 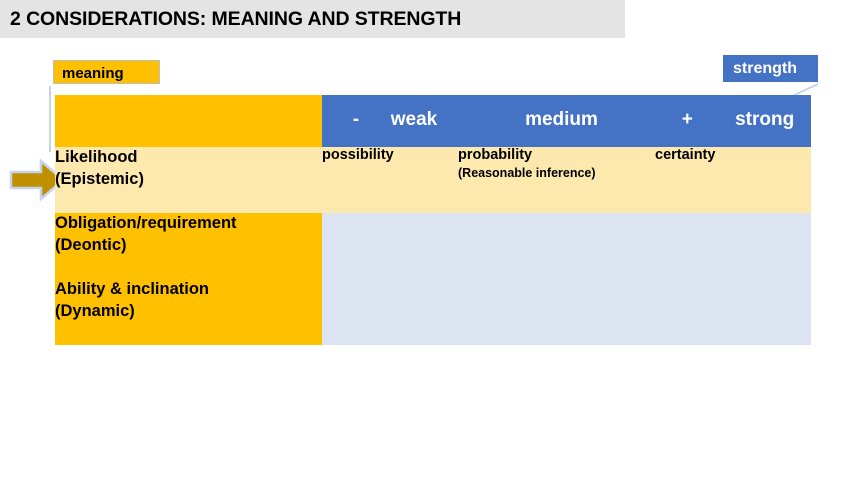 I want to click on strength-callout-label: strength, so click(x=770, y=68).